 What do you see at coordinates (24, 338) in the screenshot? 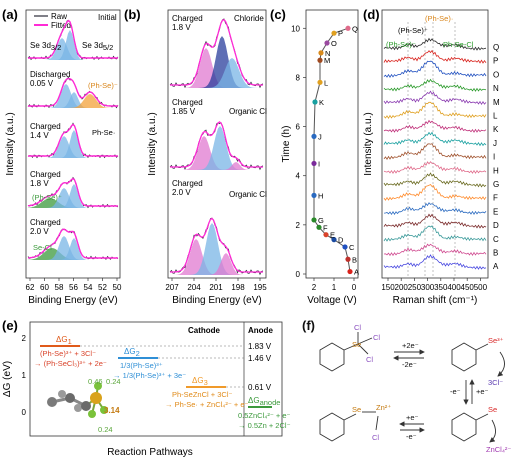
I see `e-ytick-2: 2` at bounding box center [24, 338].